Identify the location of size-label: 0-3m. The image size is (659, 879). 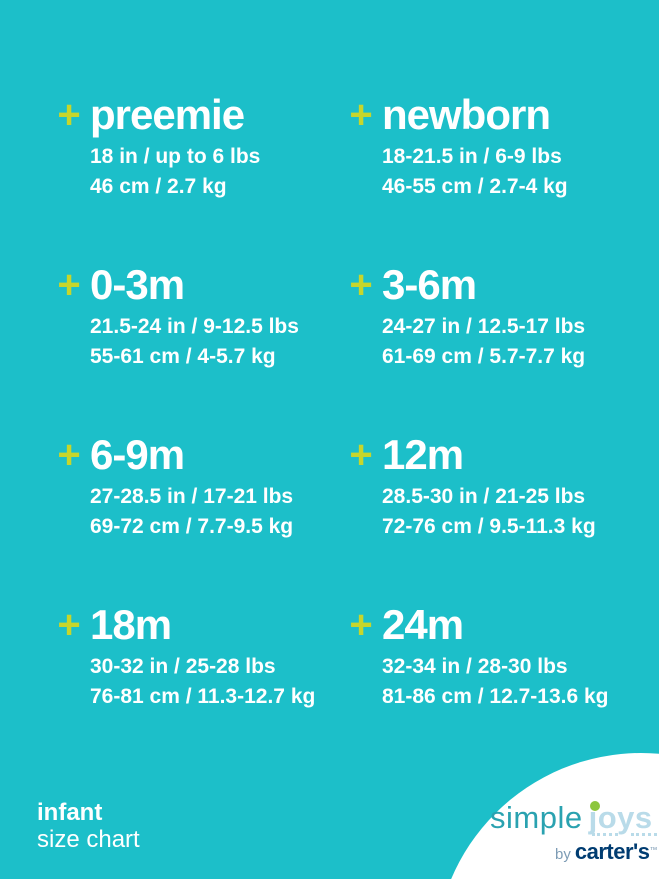
(137, 284).